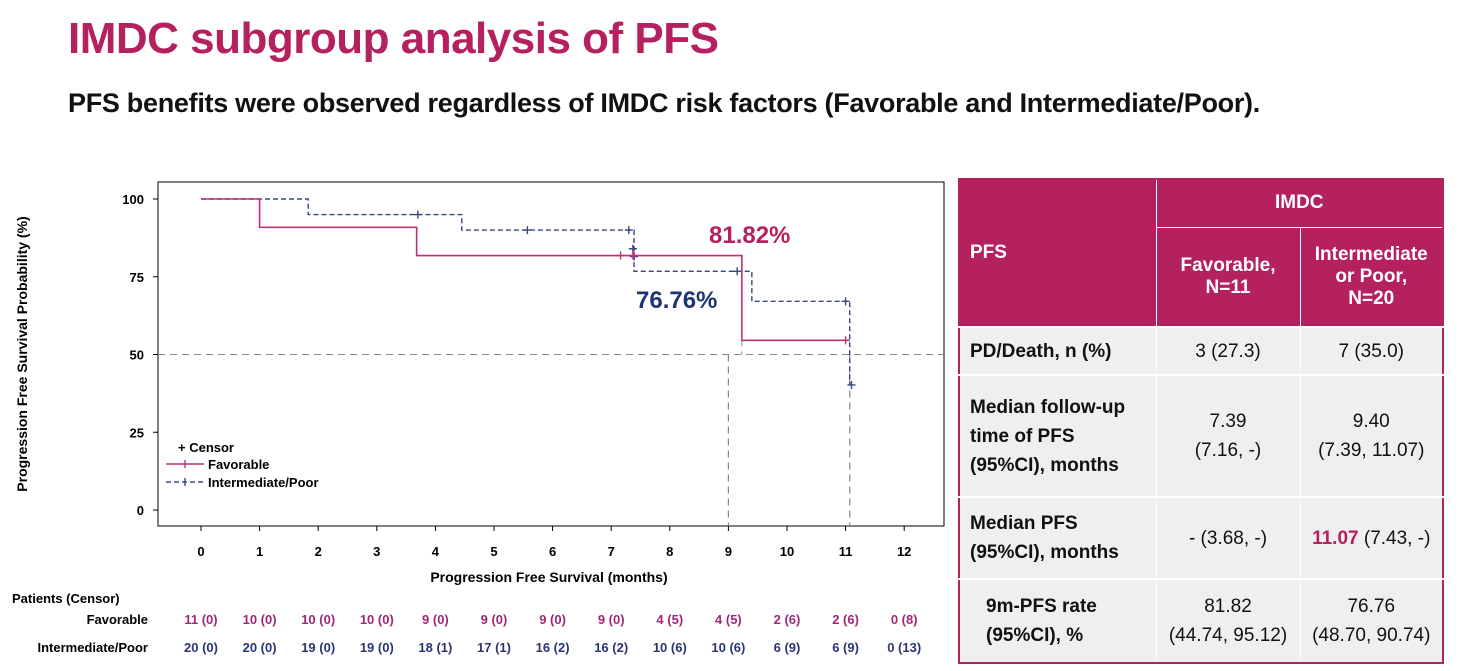 Image resolution: width=1458 pixels, height=671 pixels. I want to click on annotation-favorable: 81.82%, so click(749, 235).